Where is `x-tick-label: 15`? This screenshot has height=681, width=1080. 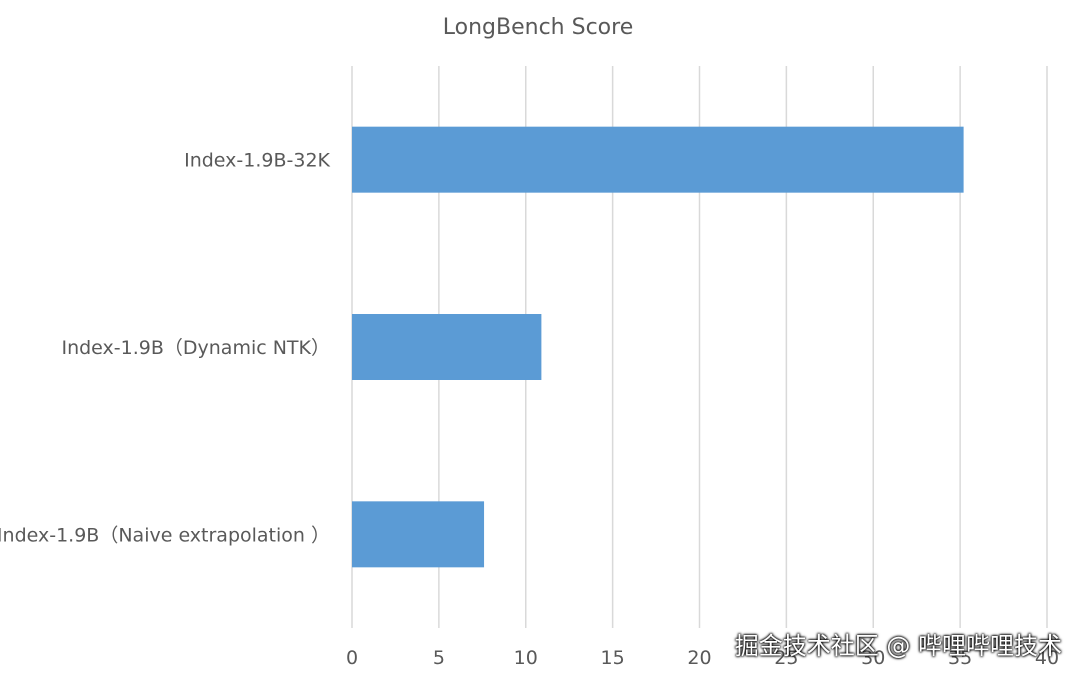
x-tick-label: 15 is located at coordinates (613, 658).